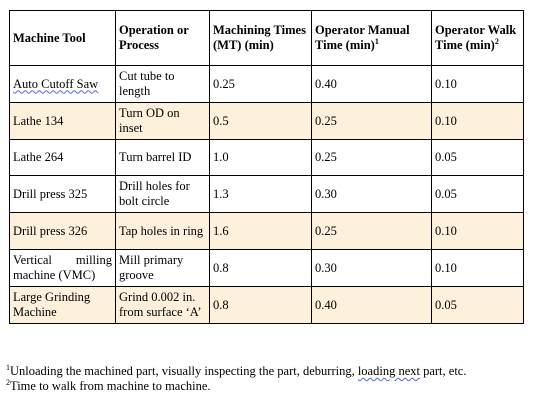 This screenshot has width=544, height=407. I want to click on header-machine-tool: Machine Tool, so click(62, 38).